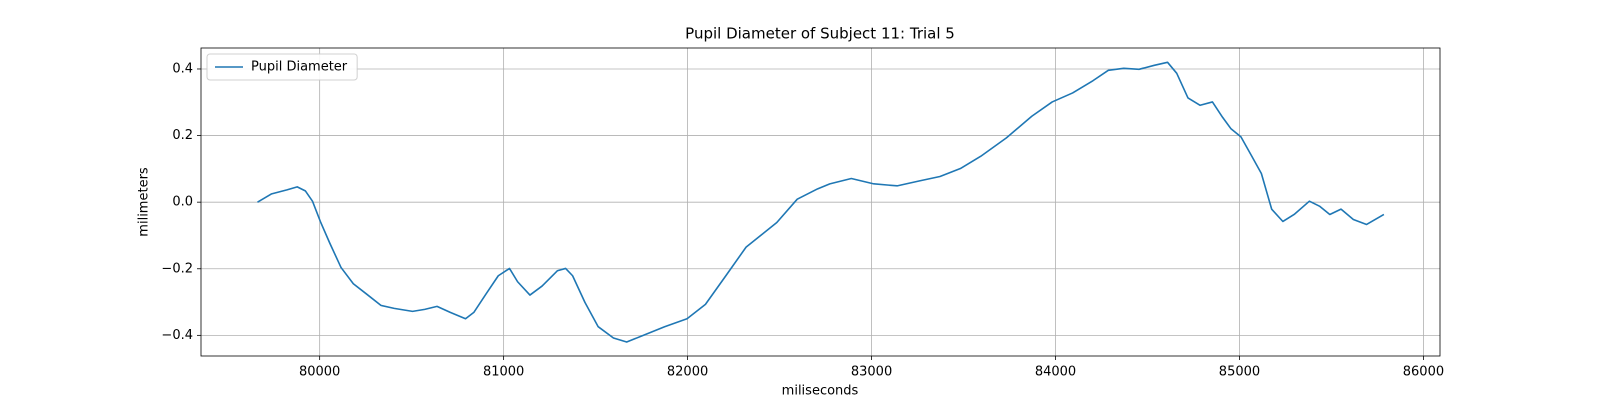 The width and height of the screenshot is (1600, 400). I want to click on y-axis-label: milimeters, so click(144, 202).